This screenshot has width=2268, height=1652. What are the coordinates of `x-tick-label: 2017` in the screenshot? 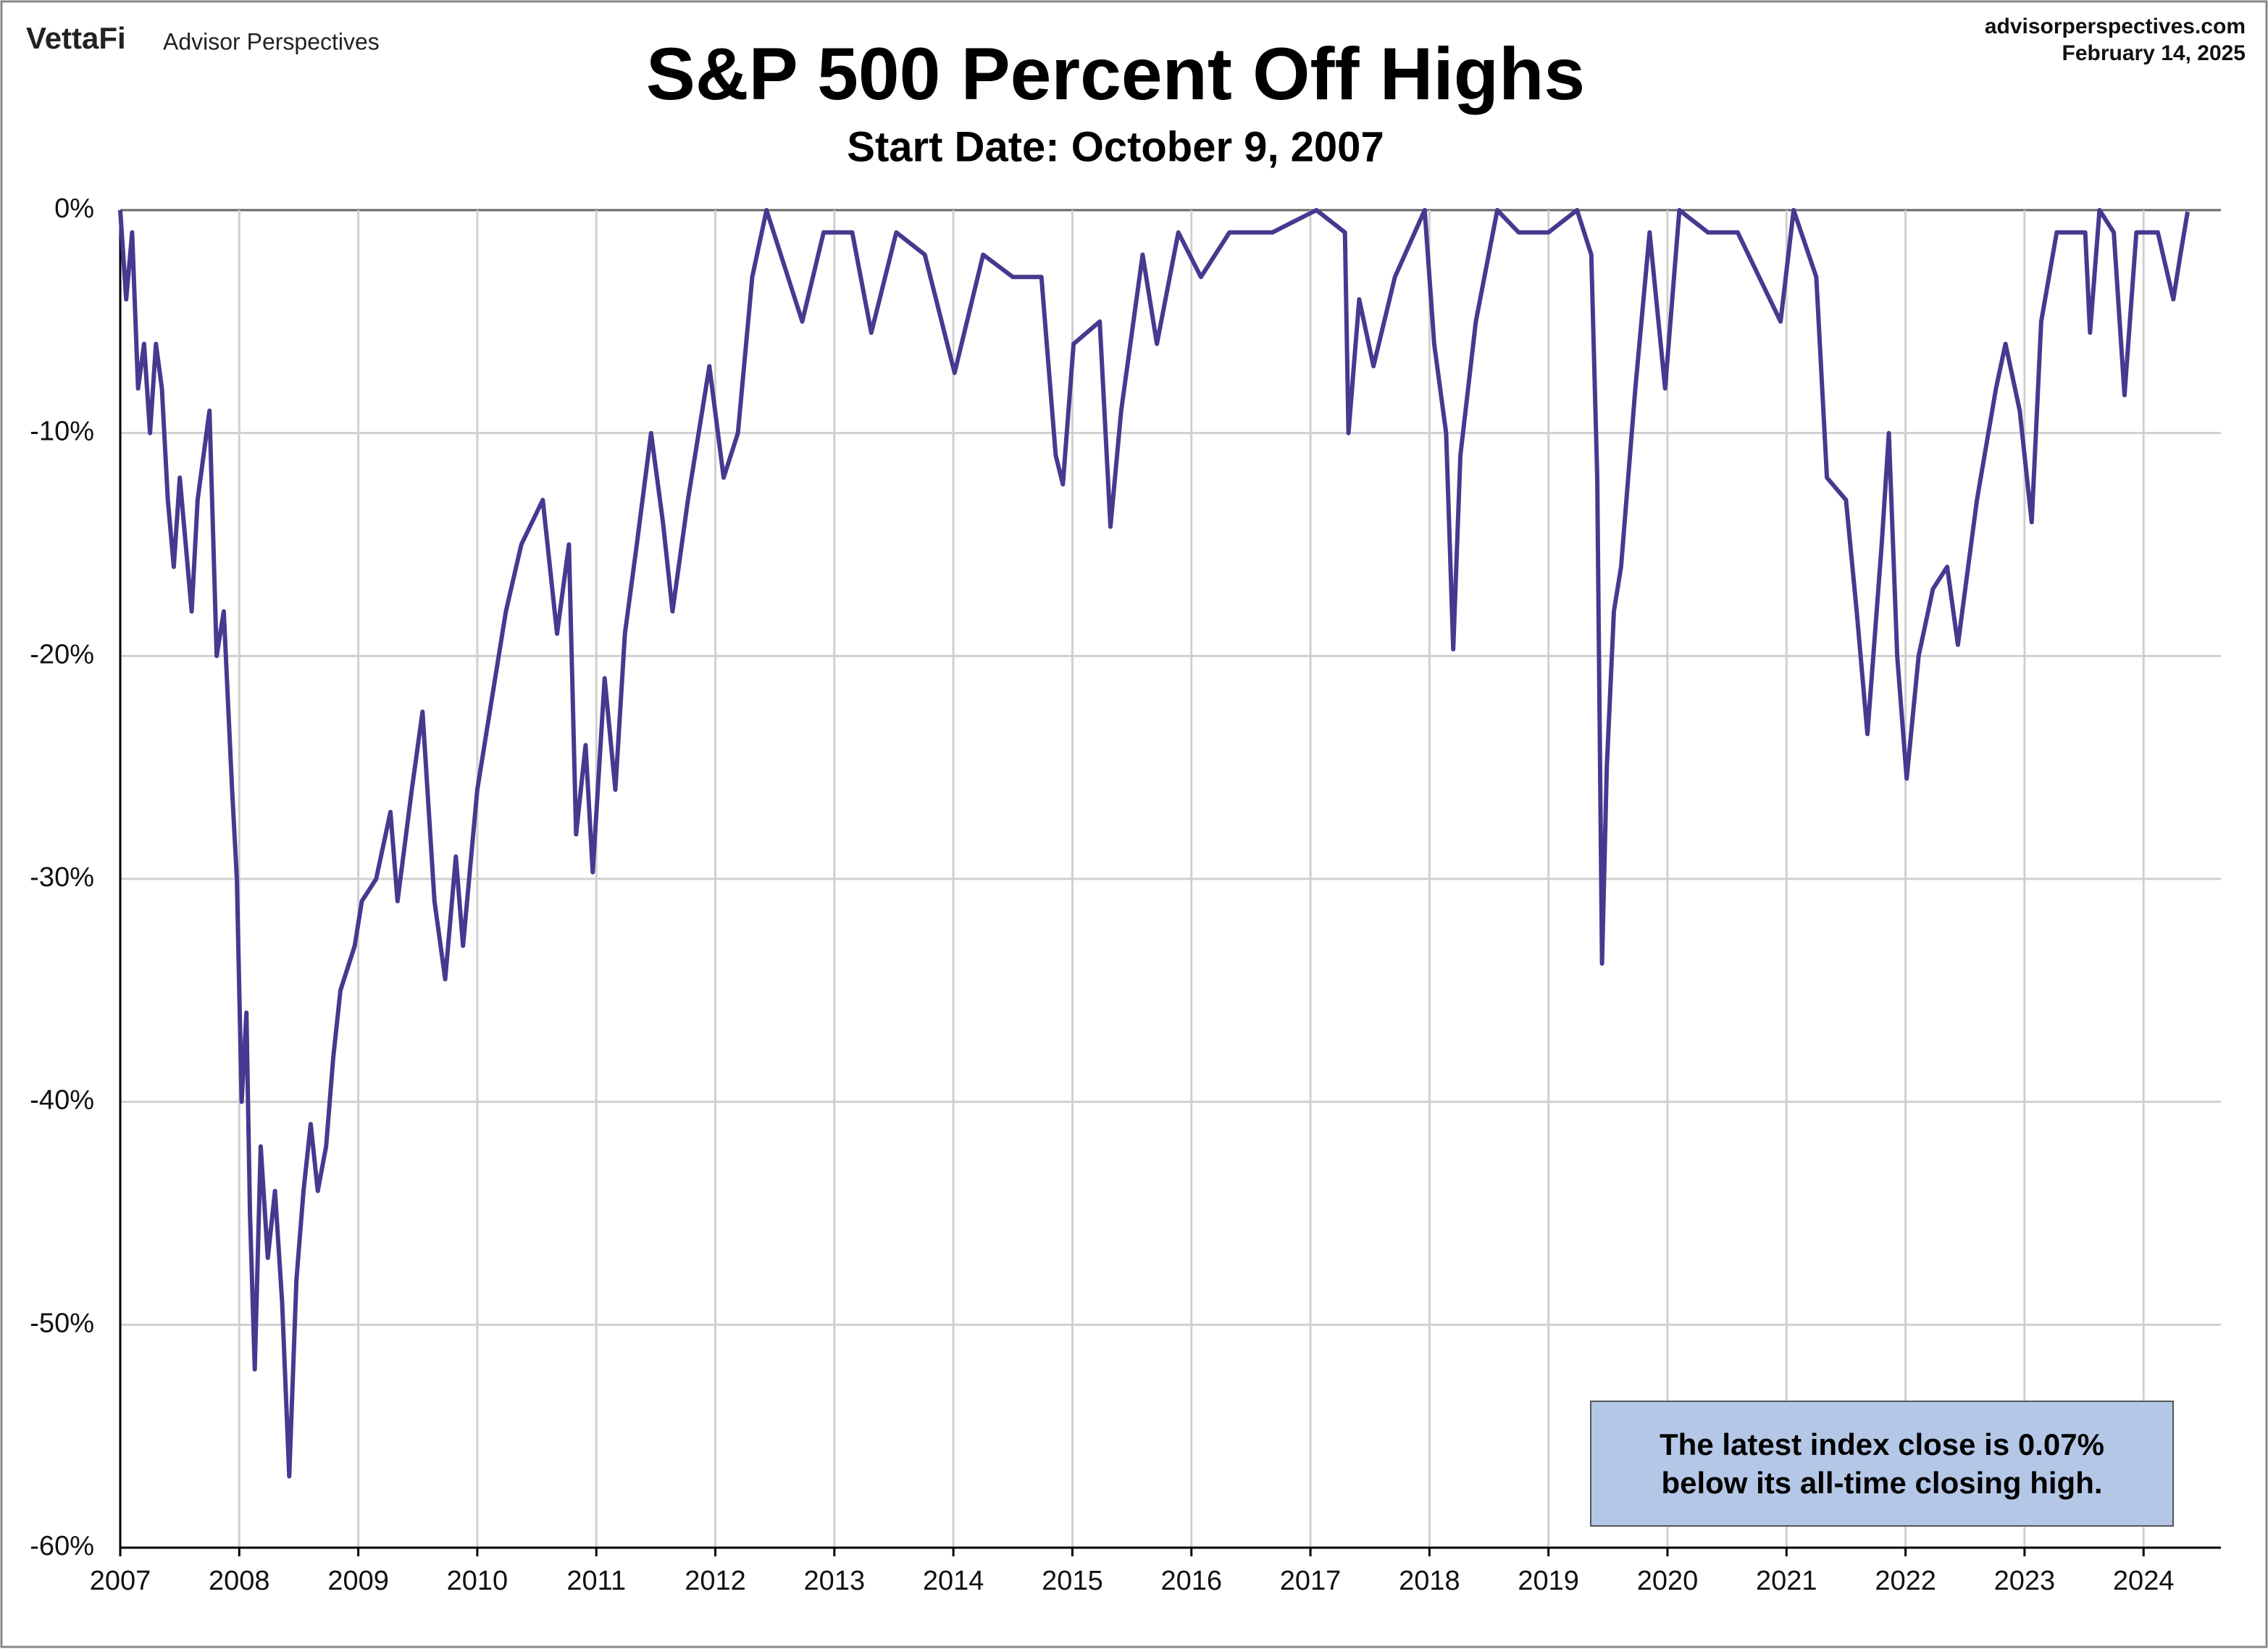 It's located at (1311, 1581).